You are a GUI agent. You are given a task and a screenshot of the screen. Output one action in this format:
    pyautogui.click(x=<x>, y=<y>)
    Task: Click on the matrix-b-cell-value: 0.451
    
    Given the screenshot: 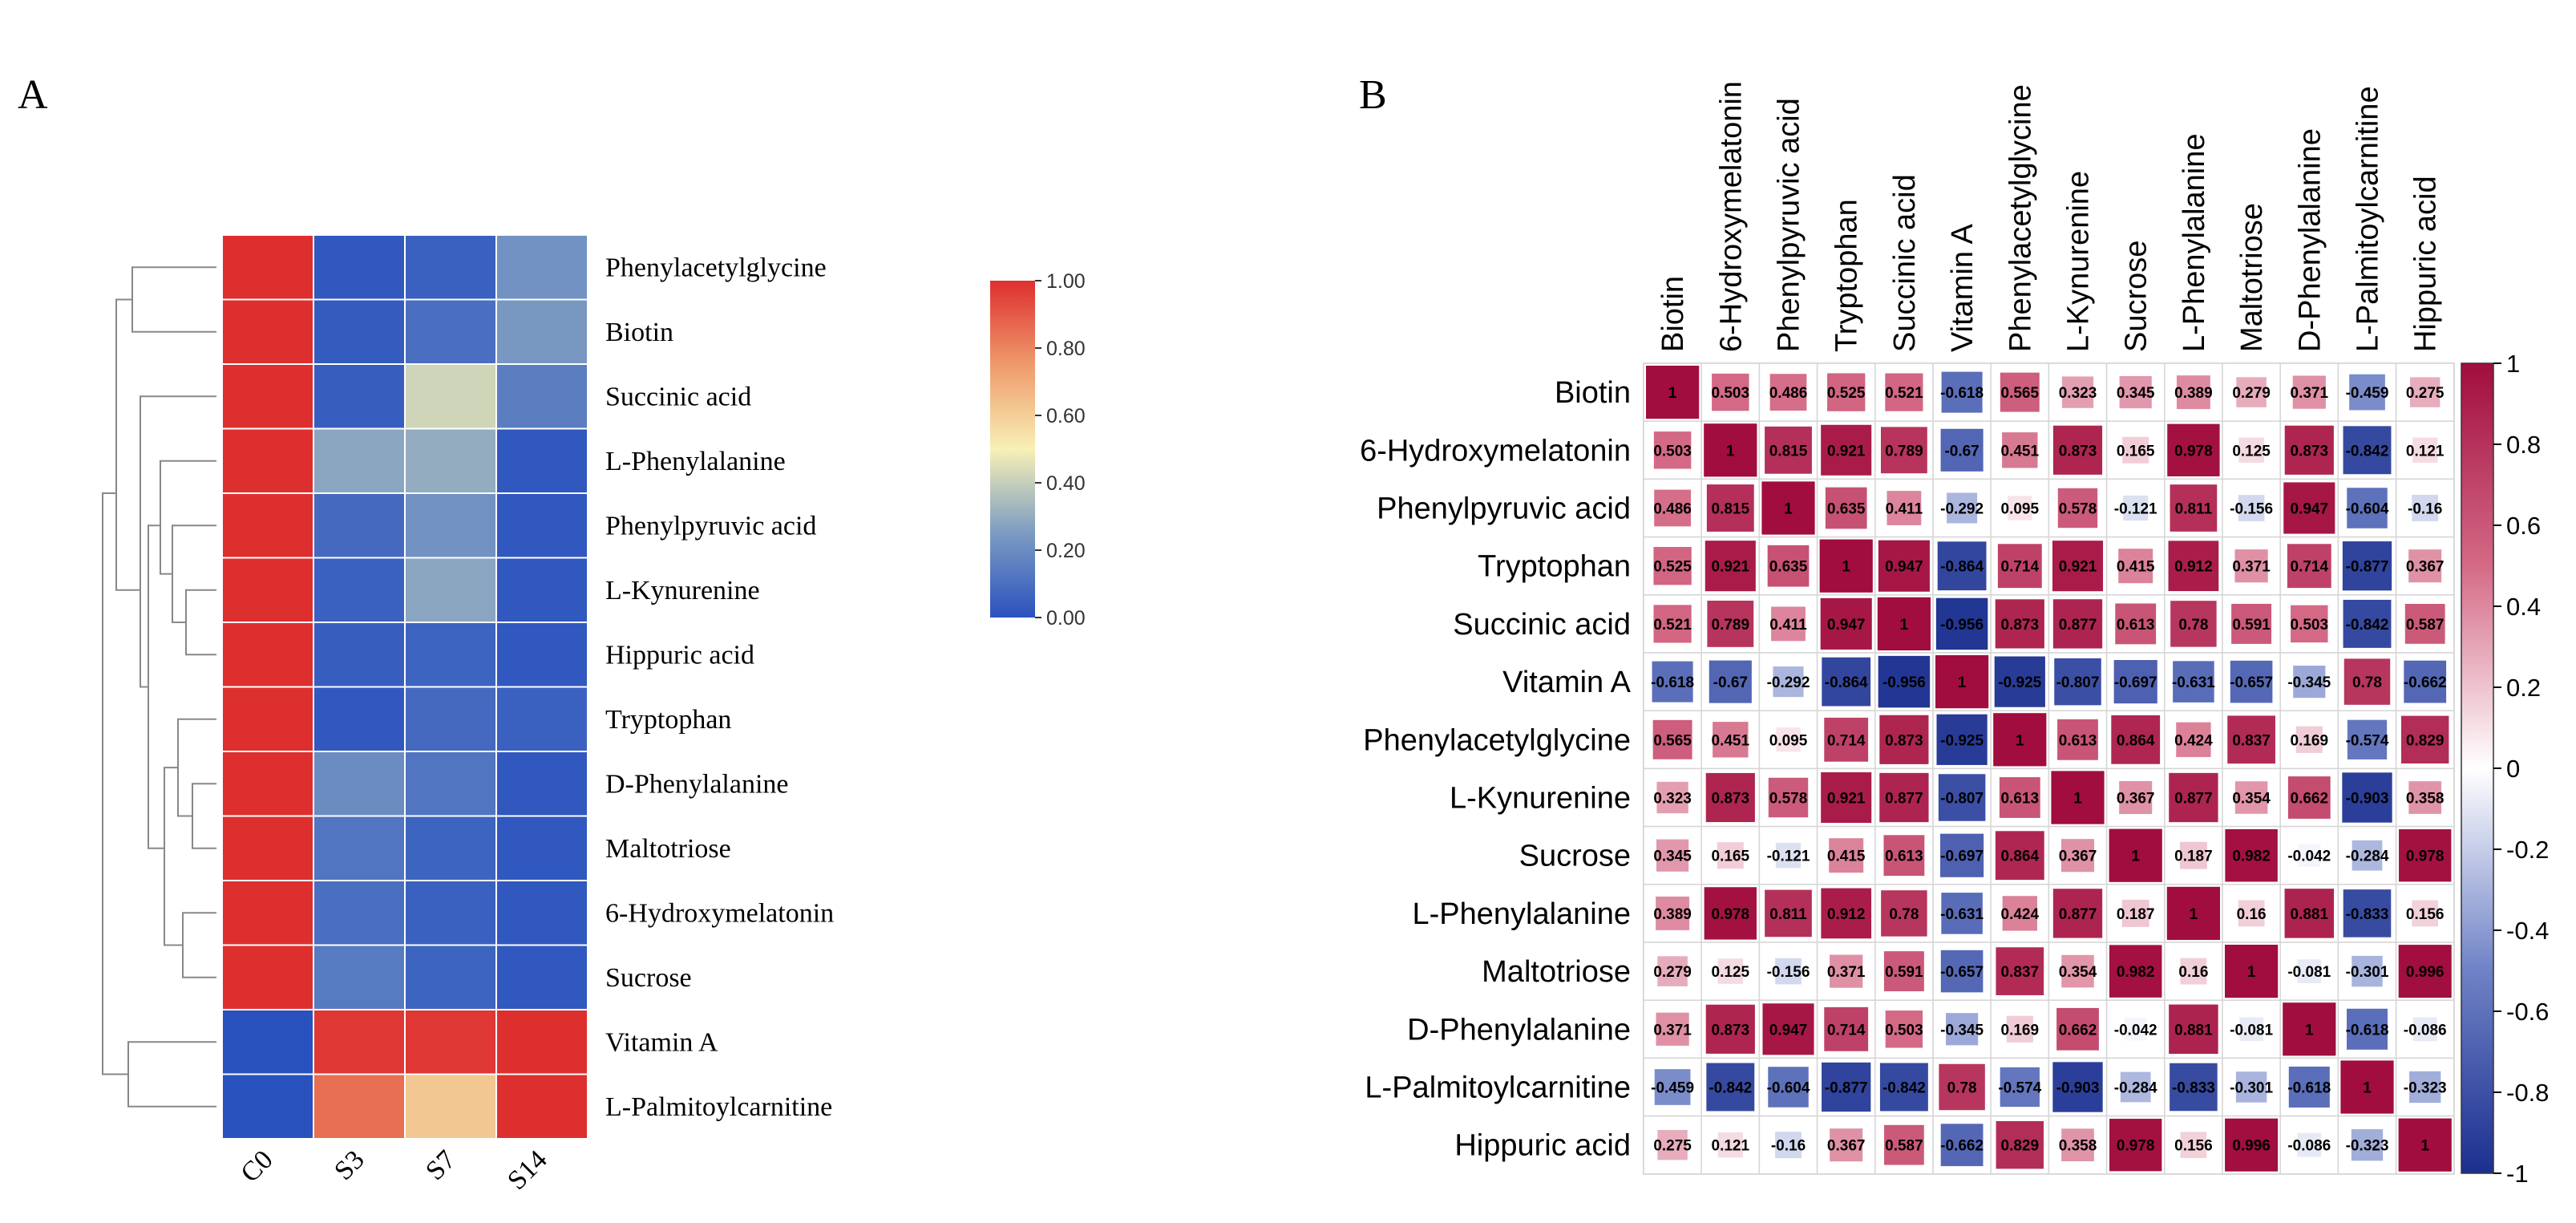 What is the action you would take?
    pyautogui.click(x=1731, y=740)
    